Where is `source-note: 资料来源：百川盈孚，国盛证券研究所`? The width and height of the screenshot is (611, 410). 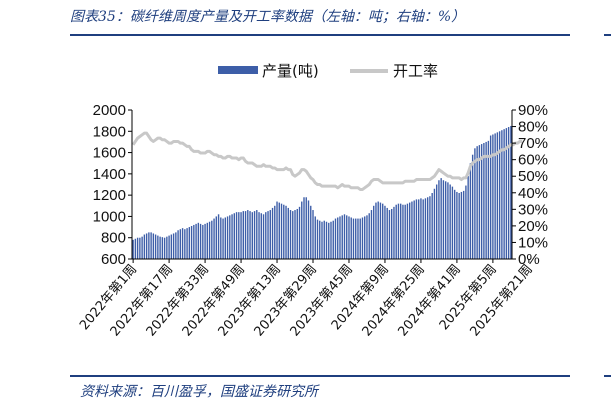
source-note: 资料来源：百川盈孚，国盛证券研究所 is located at coordinates (199, 392).